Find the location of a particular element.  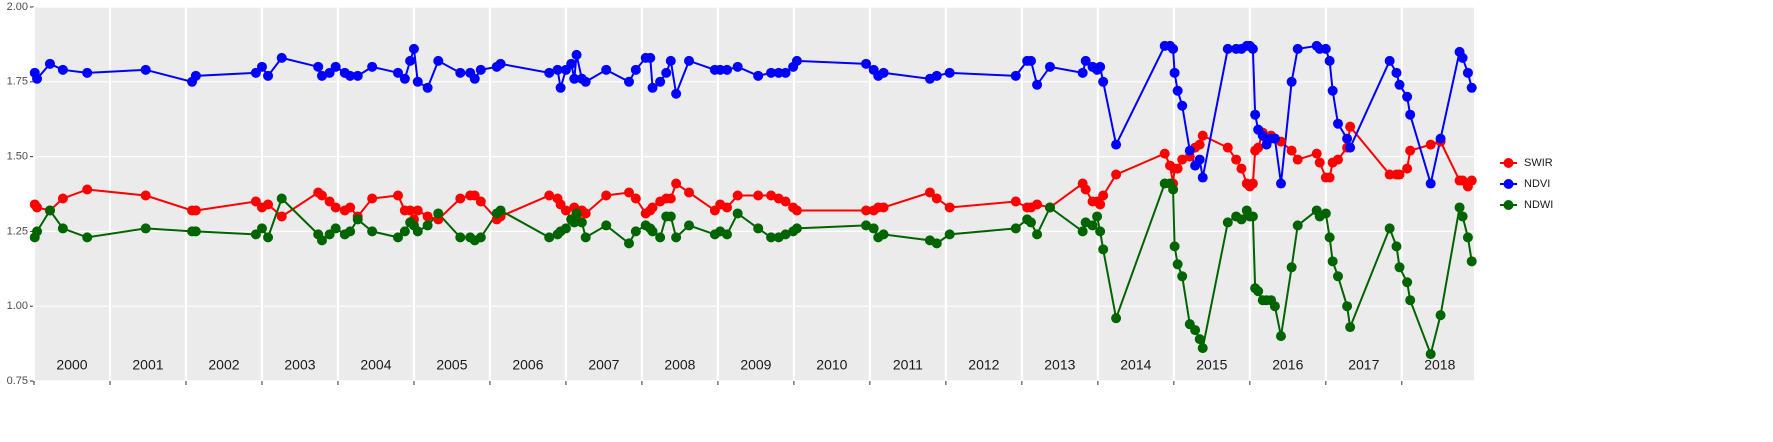

y-tick-label: 1.50 is located at coordinates (17, 157).